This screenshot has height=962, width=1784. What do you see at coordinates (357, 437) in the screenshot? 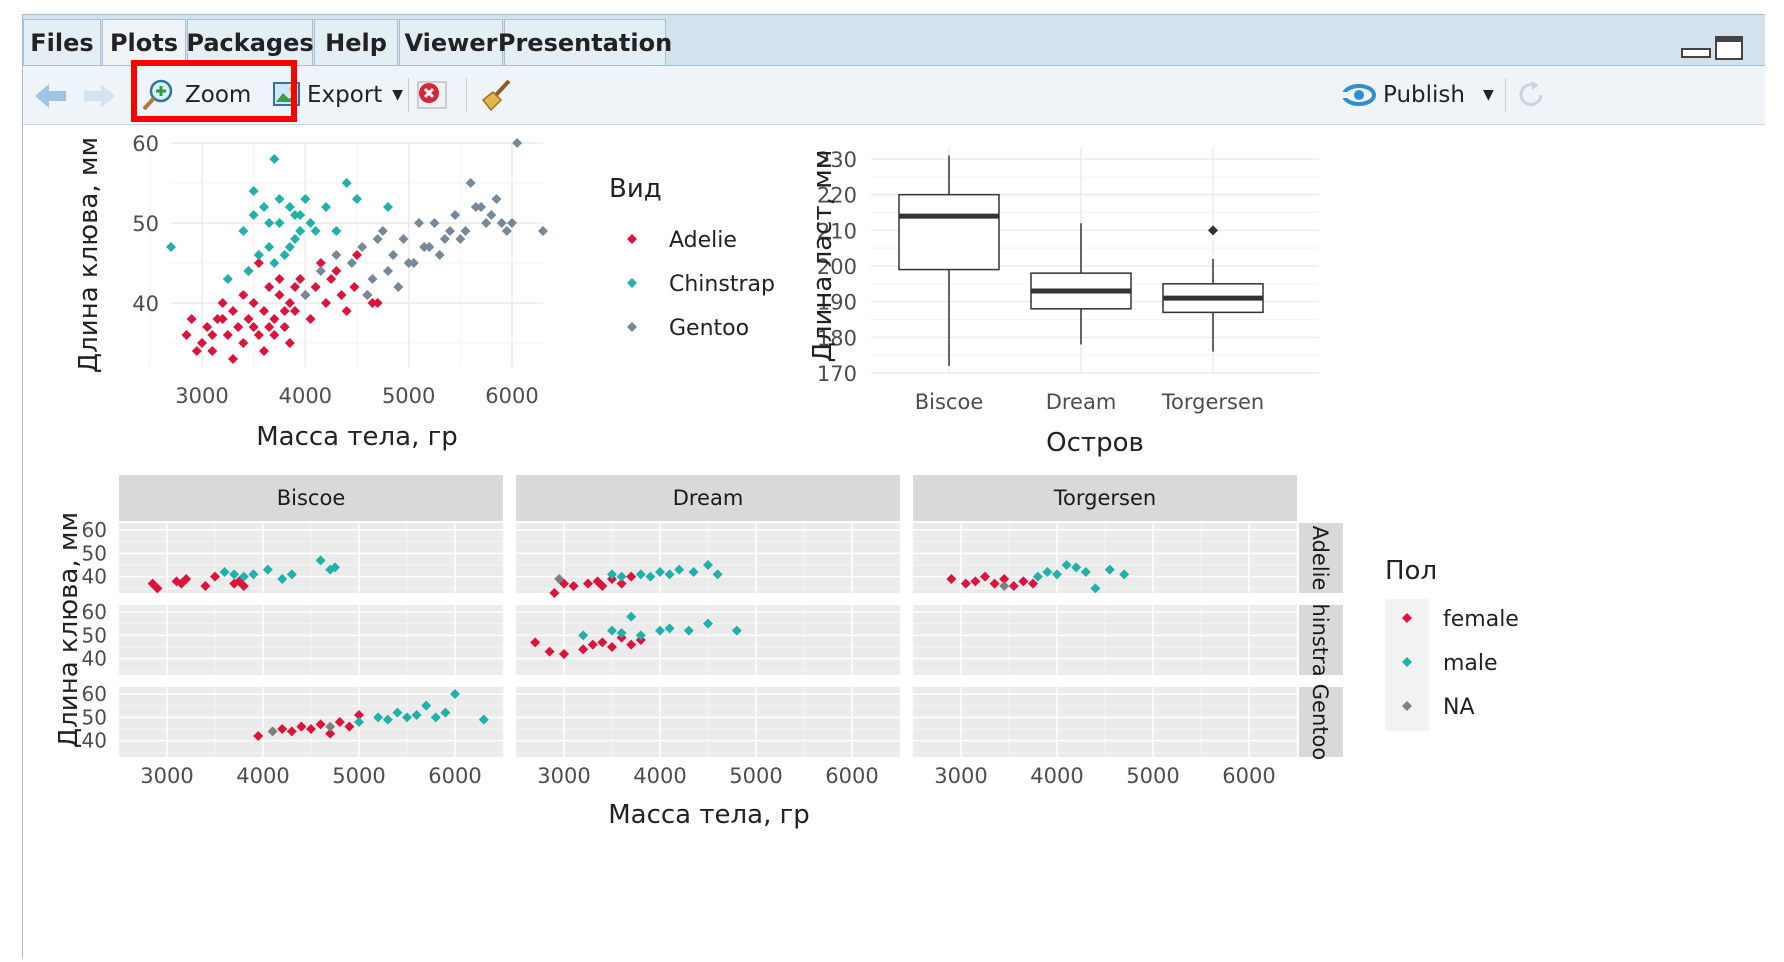
I see `x-axis-title: Масса тела, гр` at bounding box center [357, 437].